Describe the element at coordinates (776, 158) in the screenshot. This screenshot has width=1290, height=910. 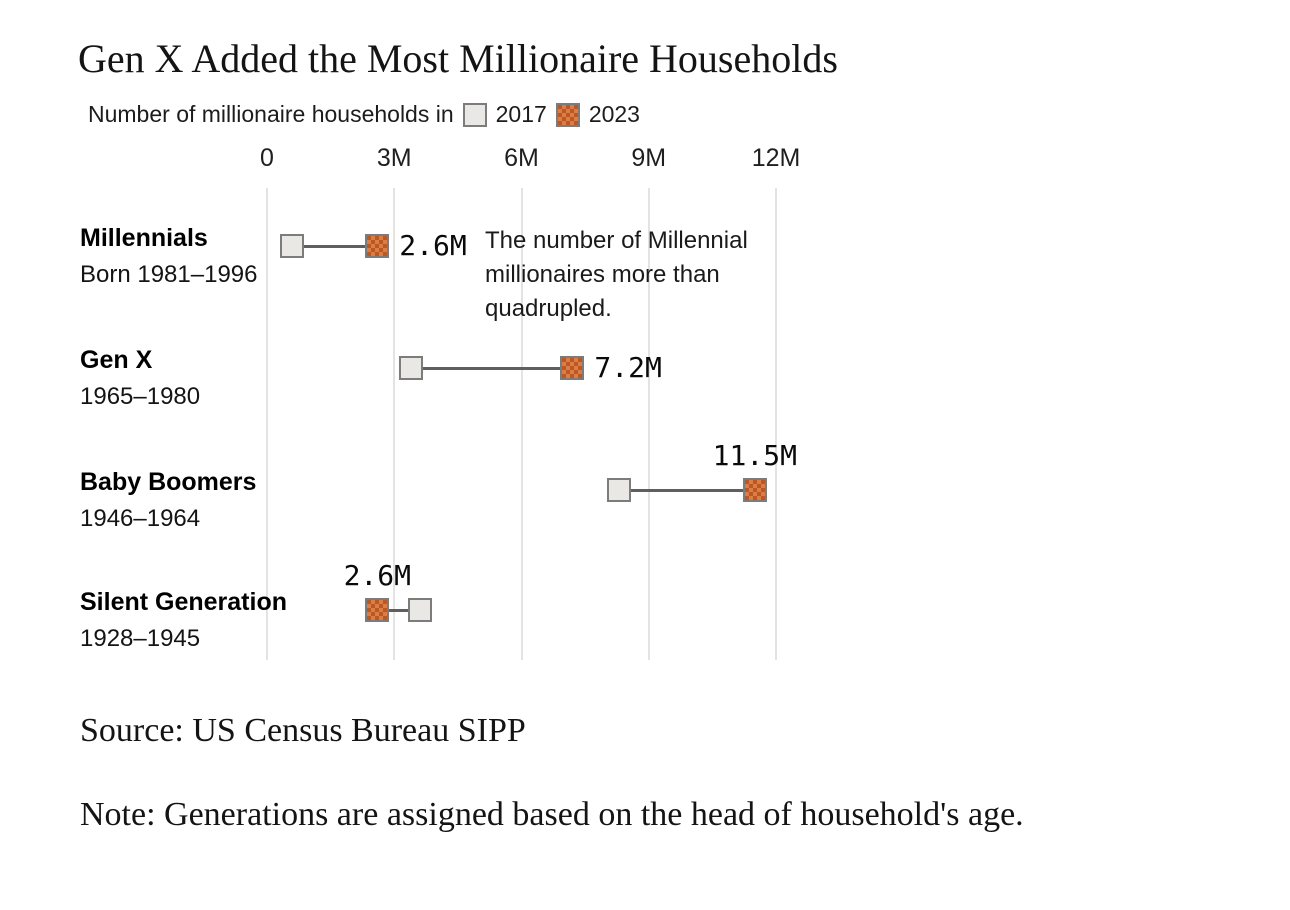
I see `x-tick-label: 12M` at that location.